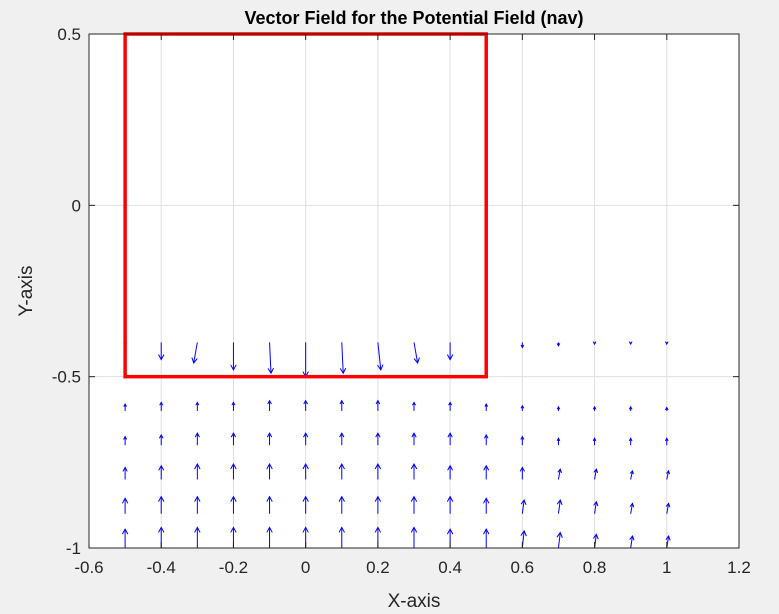  Describe the element at coordinates (76, 205) in the screenshot. I see `y-tick-label: 0` at that location.